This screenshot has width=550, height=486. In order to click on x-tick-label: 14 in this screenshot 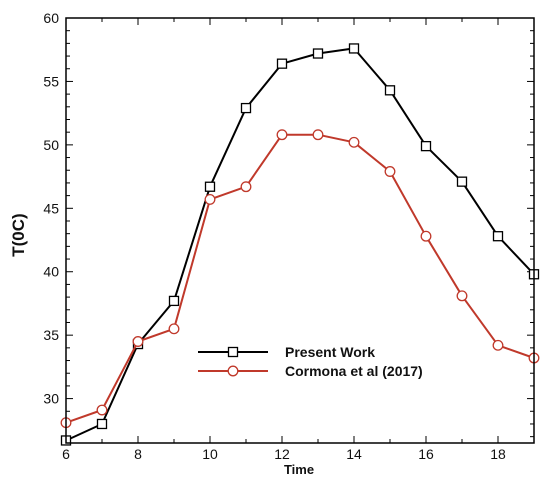, I will do `click(354, 454)`.